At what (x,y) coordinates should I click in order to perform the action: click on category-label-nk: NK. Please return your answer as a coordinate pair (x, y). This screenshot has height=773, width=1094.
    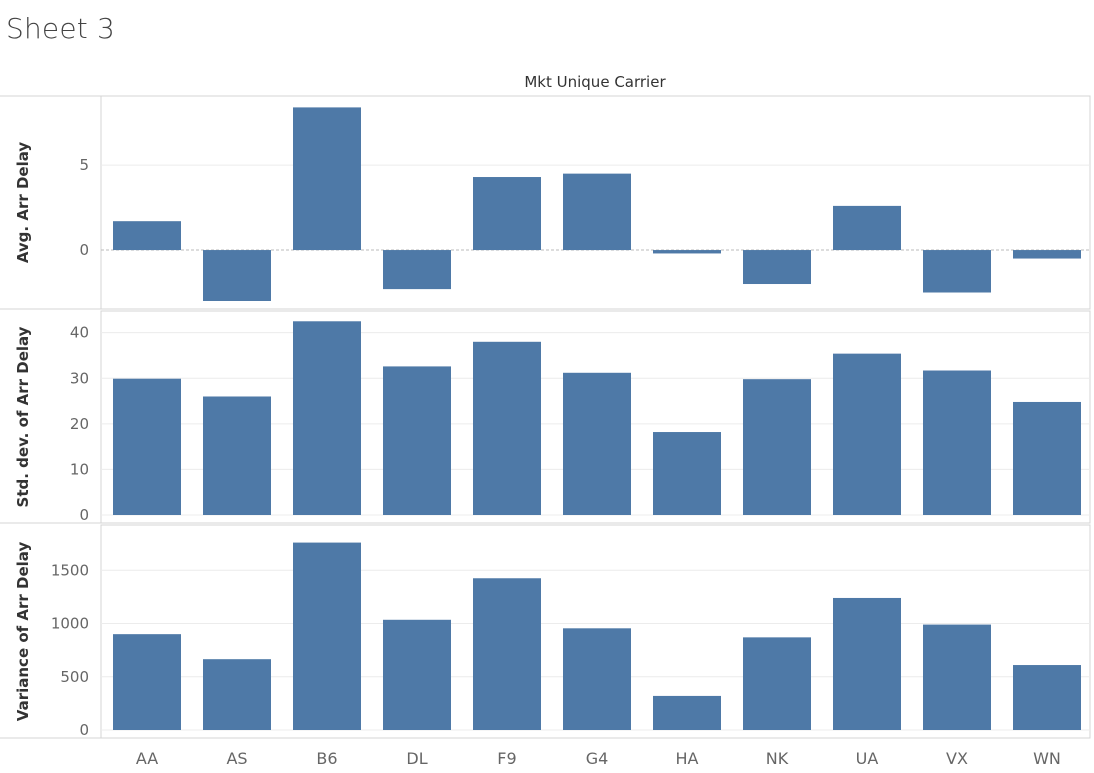
    Looking at the image, I should click on (777, 758).